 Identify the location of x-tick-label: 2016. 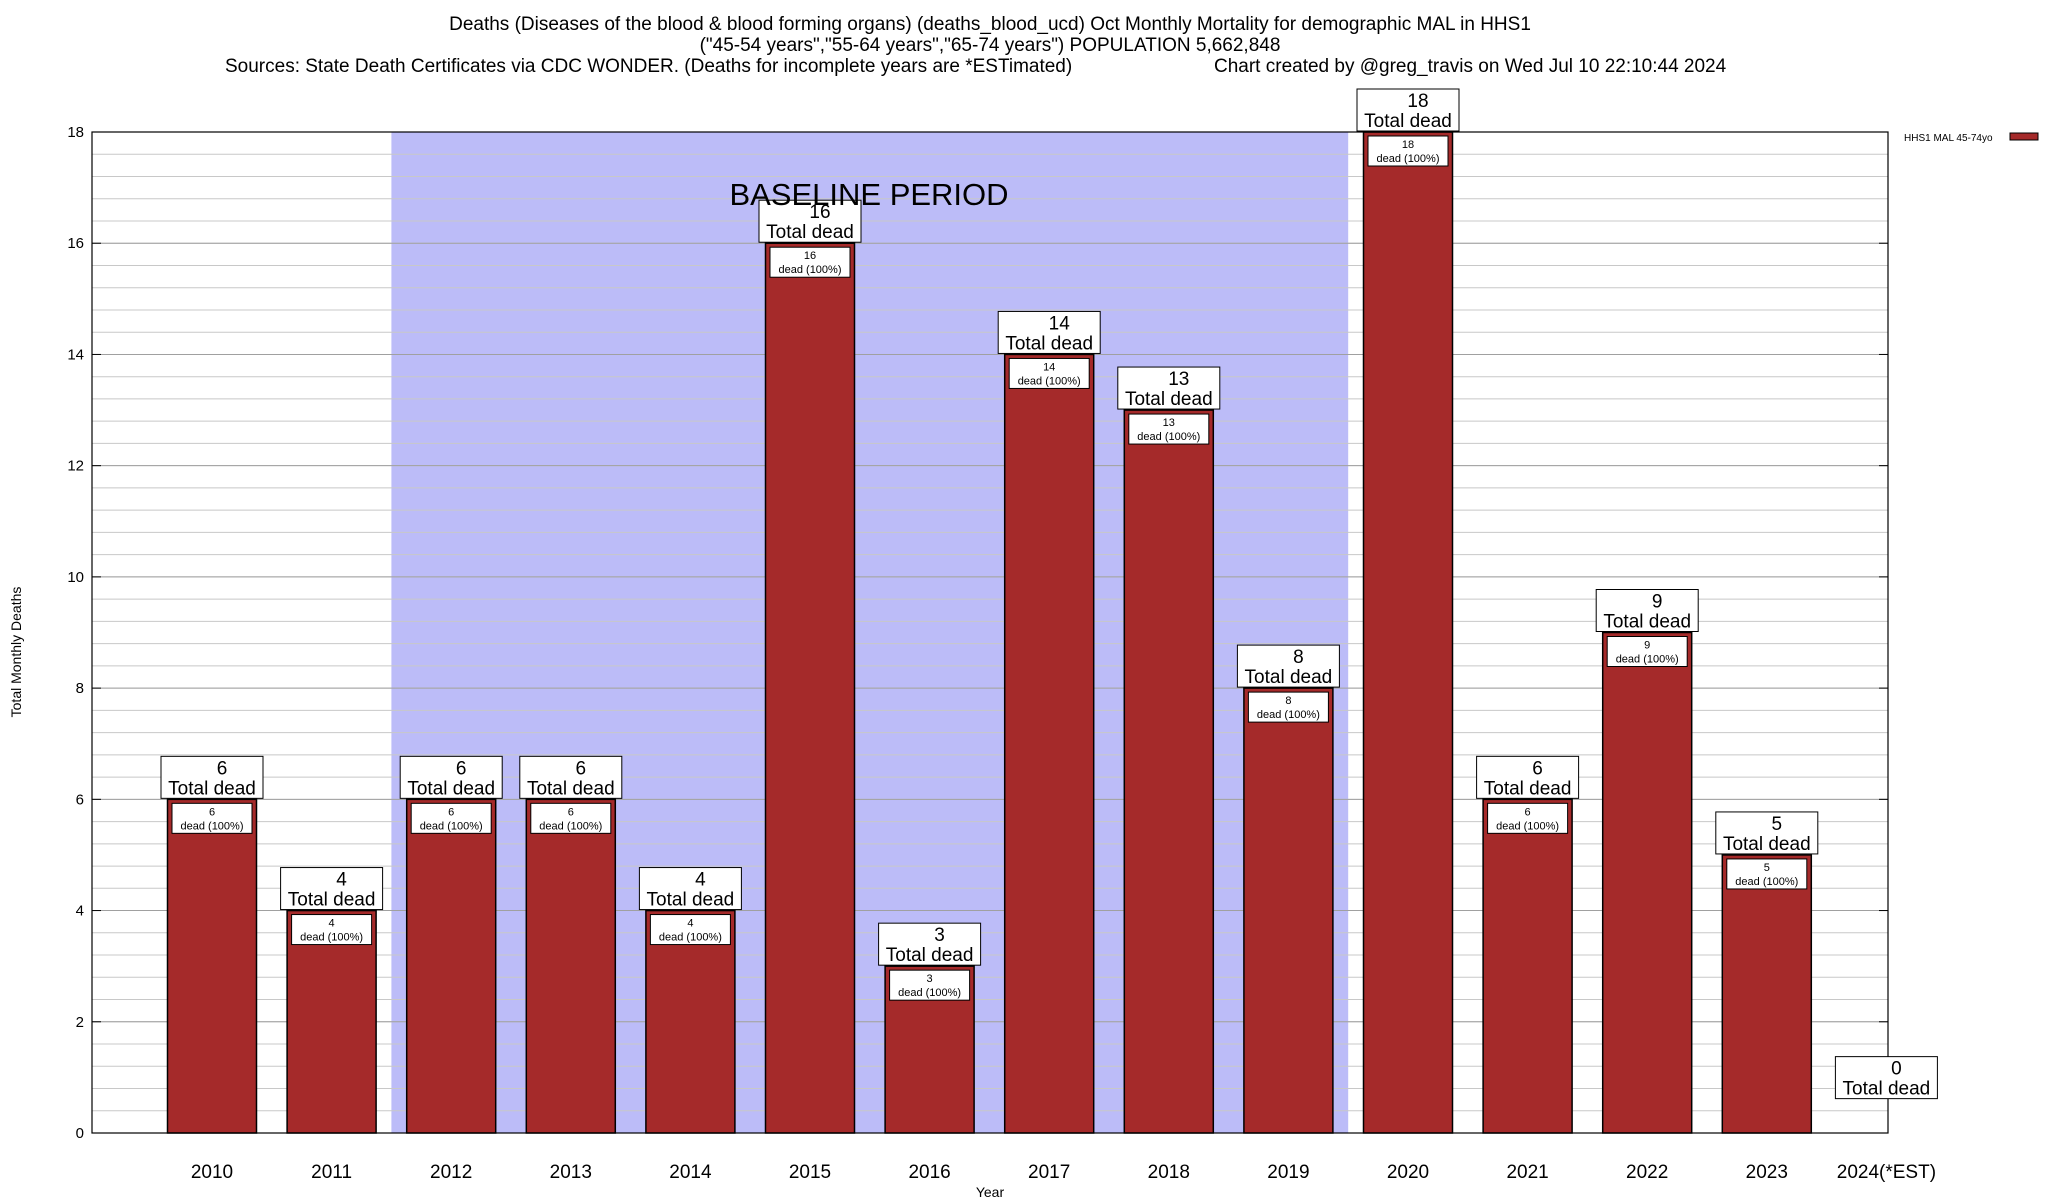
(929, 1172).